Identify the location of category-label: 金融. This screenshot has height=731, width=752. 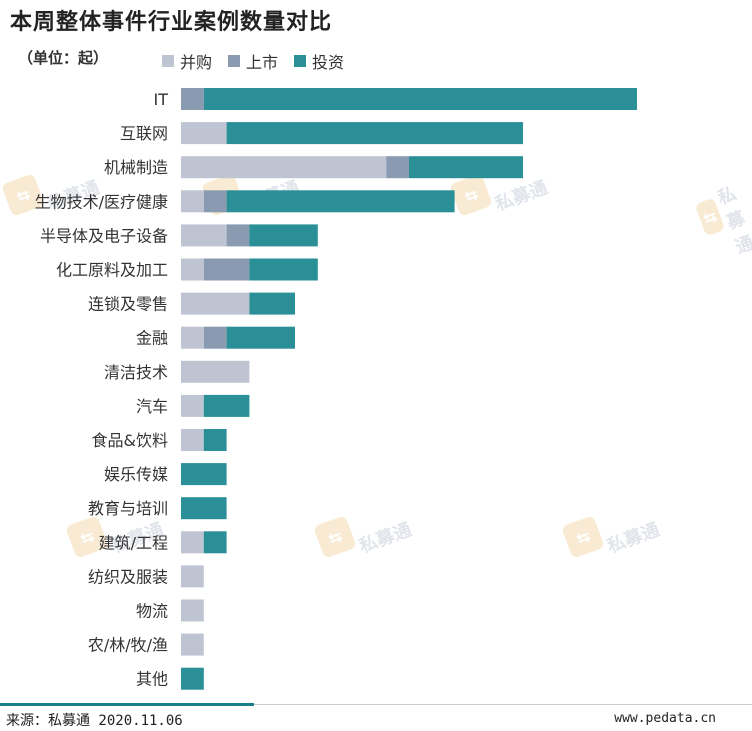
(152, 338).